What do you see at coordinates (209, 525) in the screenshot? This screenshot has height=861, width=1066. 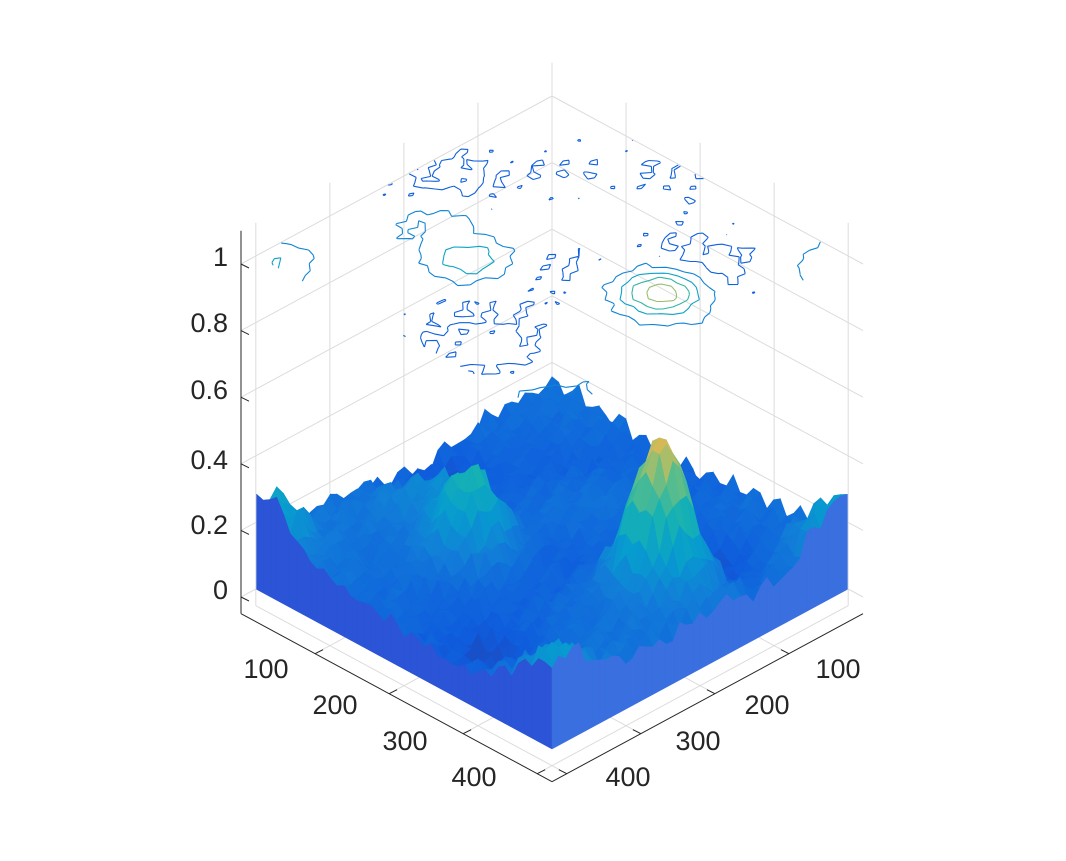 I see `z-tick-label: 0.2` at bounding box center [209, 525].